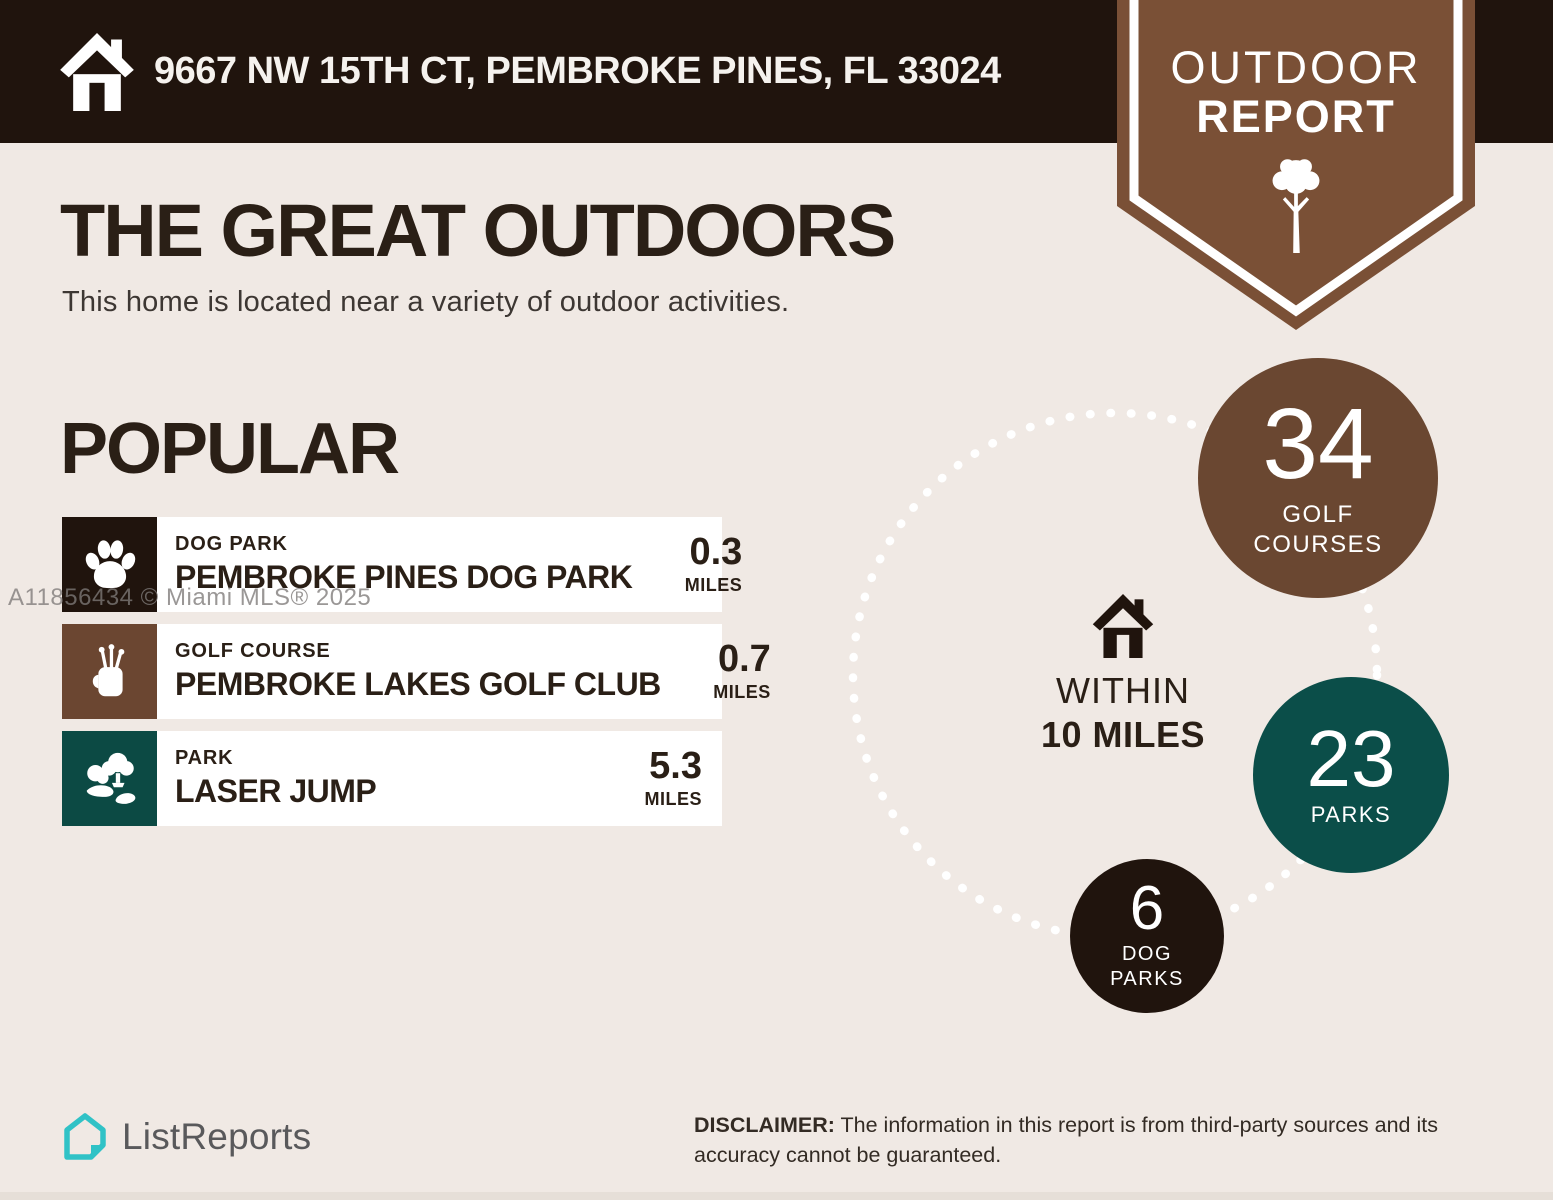  What do you see at coordinates (675, 766) in the screenshot?
I see `poi-distance: 5.3` at bounding box center [675, 766].